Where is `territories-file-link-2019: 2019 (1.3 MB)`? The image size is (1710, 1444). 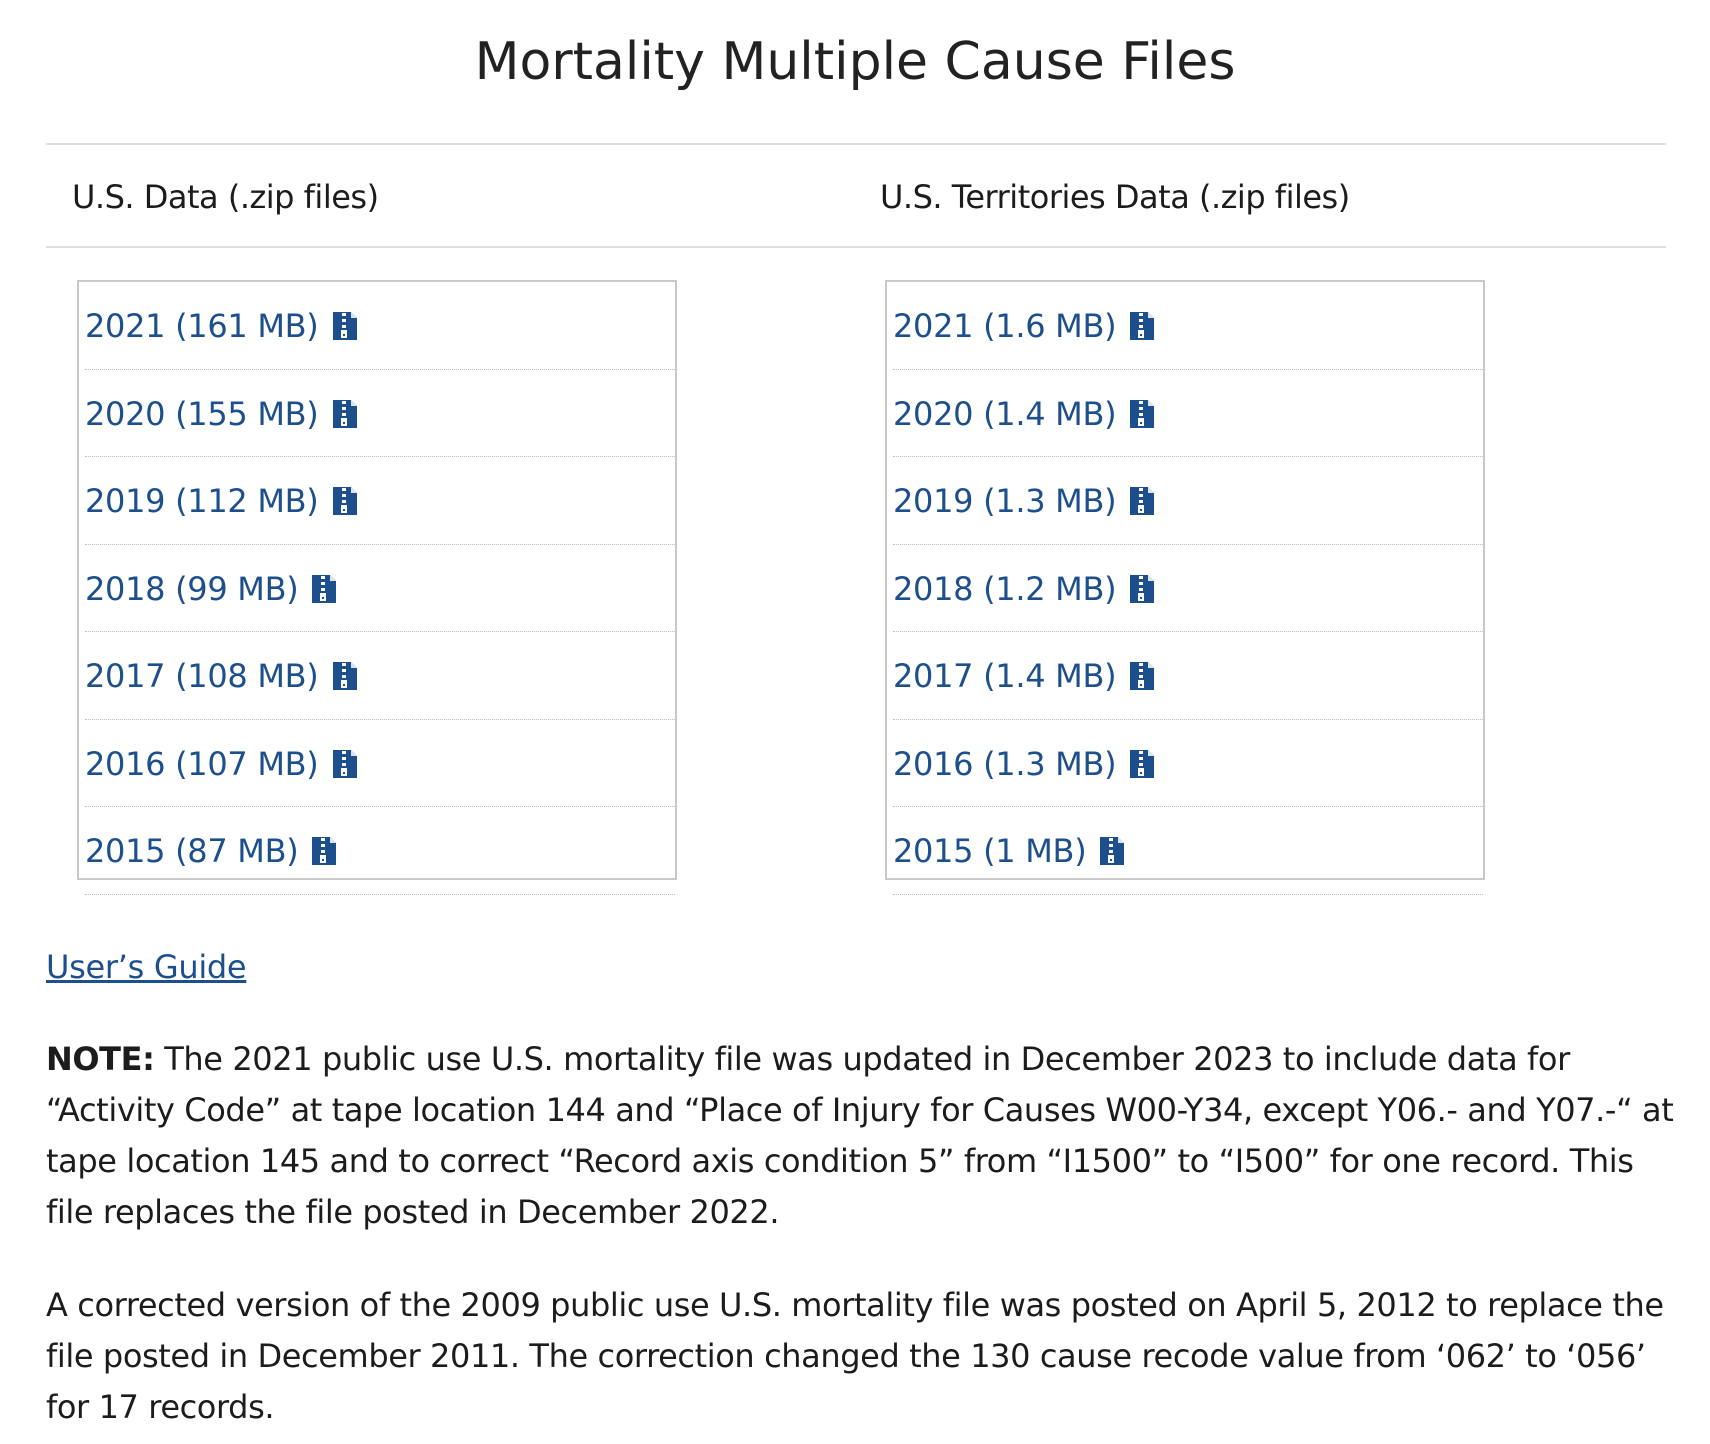 territories-file-link-2019: 2019 (1.3 MB) is located at coordinates (1025, 501).